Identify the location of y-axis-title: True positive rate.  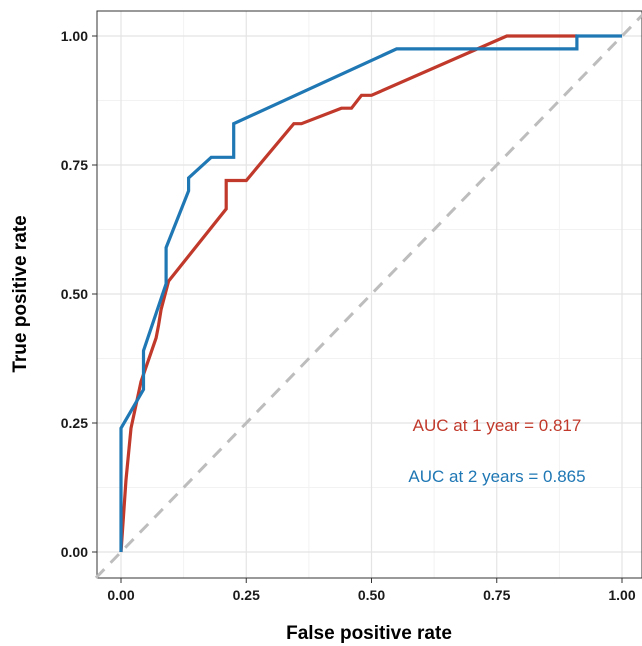
(20, 293).